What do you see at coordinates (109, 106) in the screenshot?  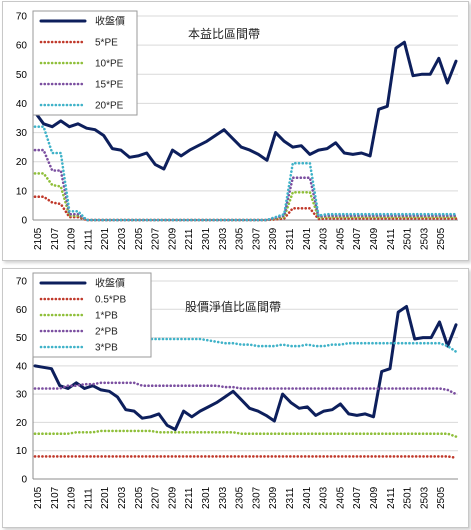 I see `legend-label: 20*PE` at bounding box center [109, 106].